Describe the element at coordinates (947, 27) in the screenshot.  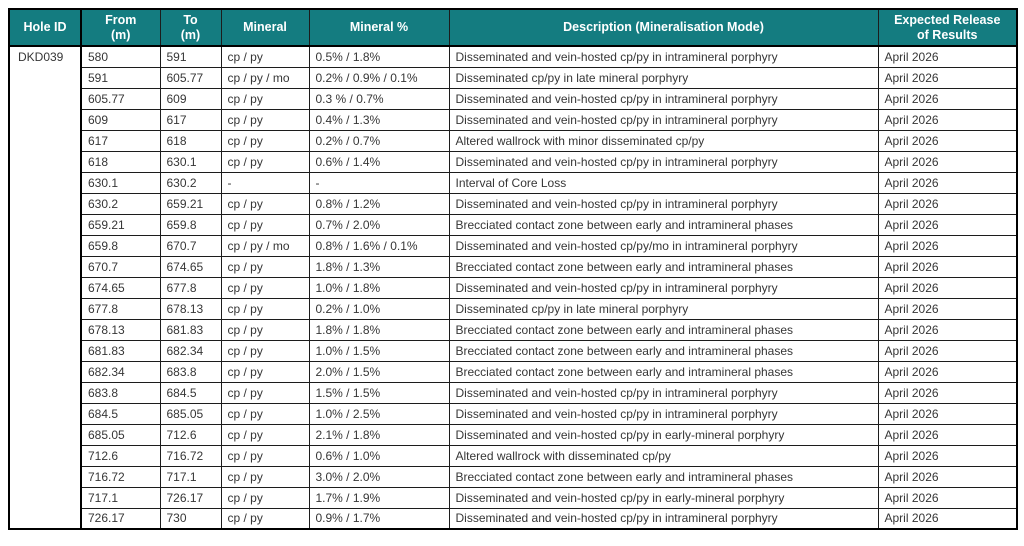
I see `col-header-expected-release: Expected Release of Results` at that location.